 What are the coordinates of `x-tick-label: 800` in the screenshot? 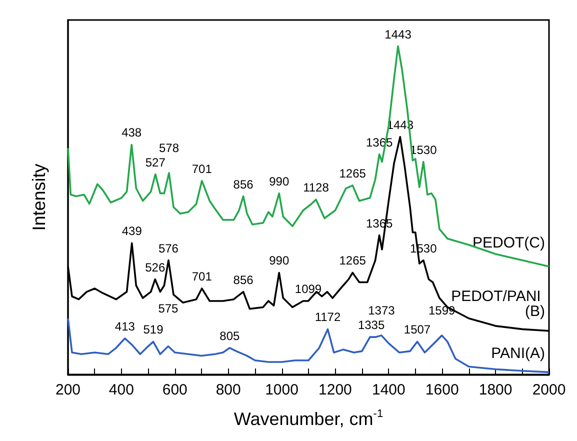 It's located at (228, 390).